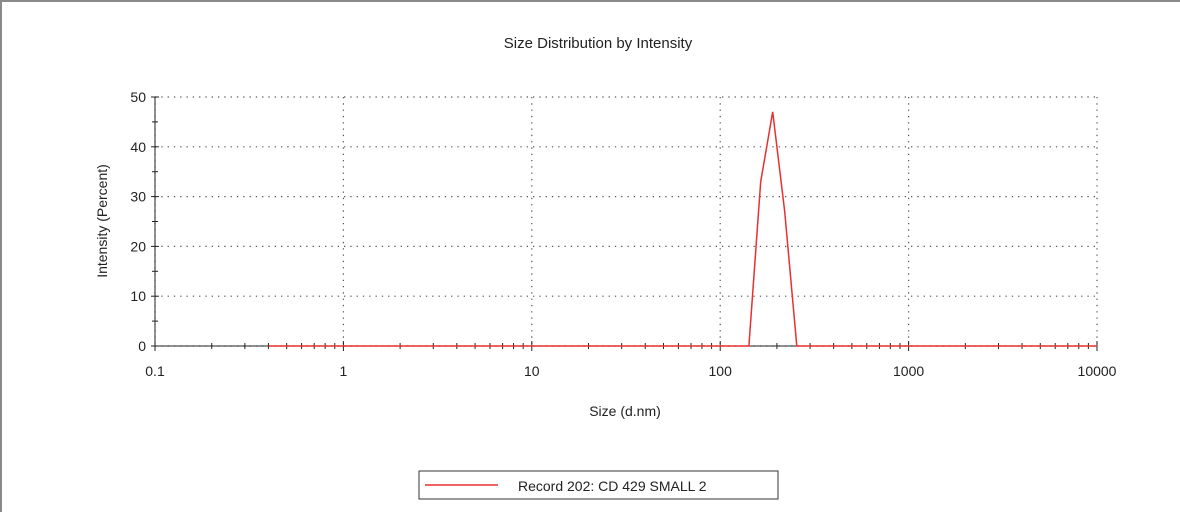 Image resolution: width=1180 pixels, height=512 pixels. What do you see at coordinates (532, 371) in the screenshot?
I see `x-tick-label: 10` at bounding box center [532, 371].